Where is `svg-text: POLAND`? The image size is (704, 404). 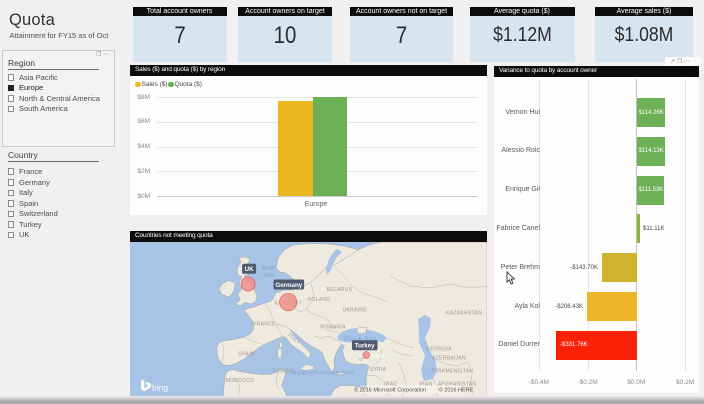
svg-text: POLAND is located at coordinates (318, 300).